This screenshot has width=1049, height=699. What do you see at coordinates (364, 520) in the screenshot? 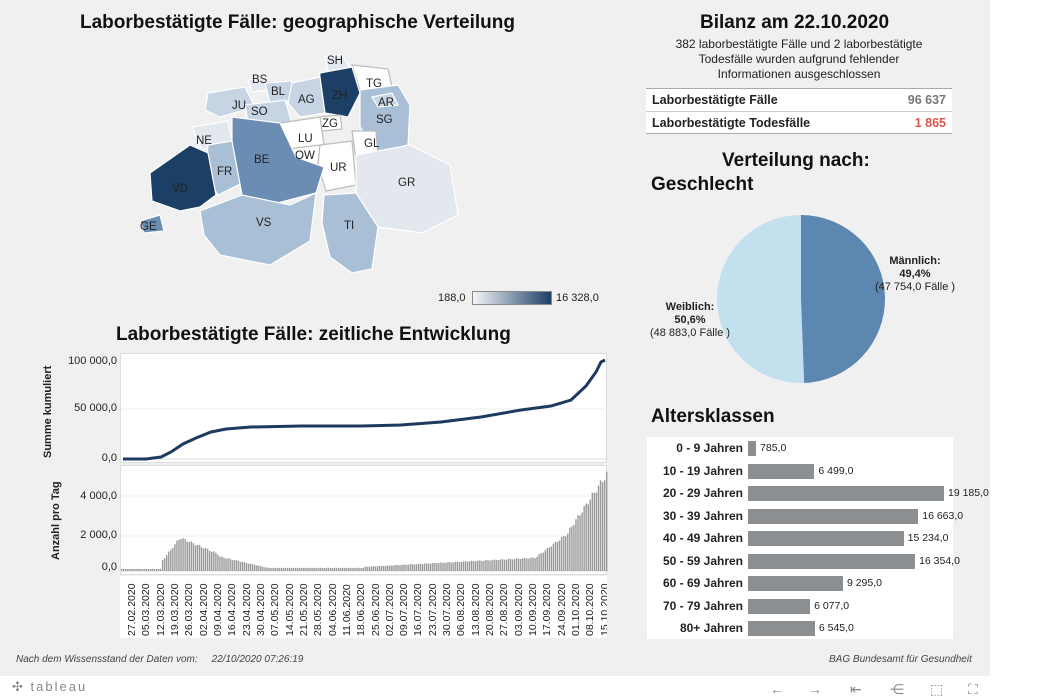
I see `daily-chart` at bounding box center [364, 520].